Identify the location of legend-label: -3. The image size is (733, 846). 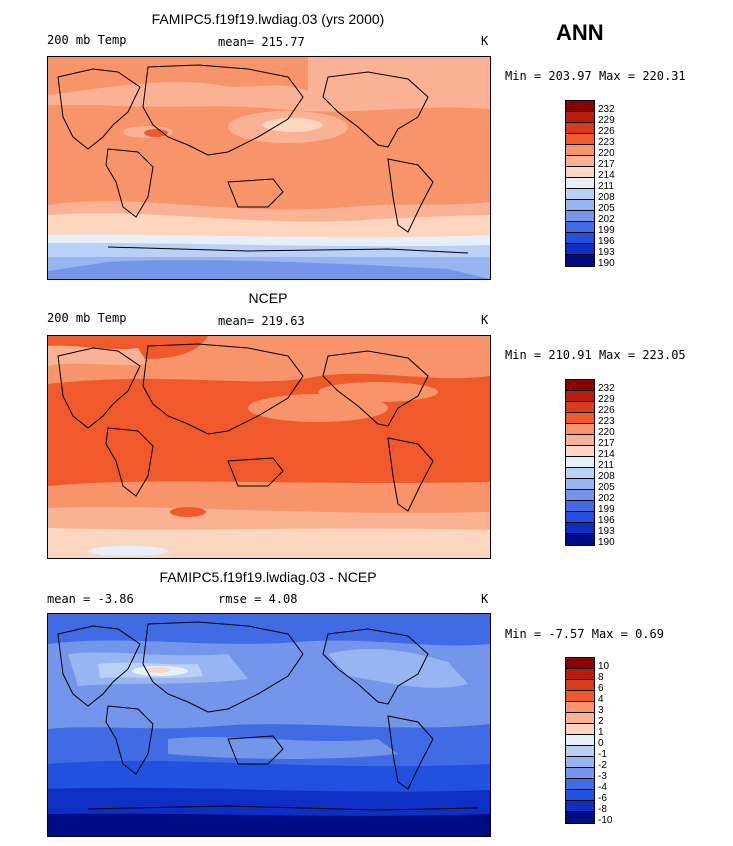
(602, 776).